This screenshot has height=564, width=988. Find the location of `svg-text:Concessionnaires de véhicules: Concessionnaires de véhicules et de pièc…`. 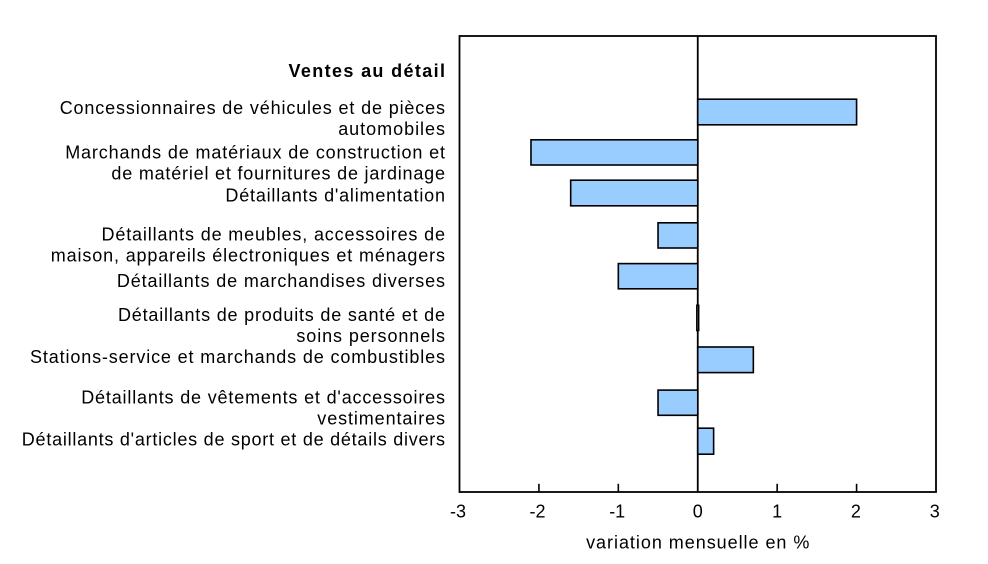

svg-text:Concessionnaires de véhicules: Concessionnaires de véhicules et de pièc… is located at coordinates (252, 108).